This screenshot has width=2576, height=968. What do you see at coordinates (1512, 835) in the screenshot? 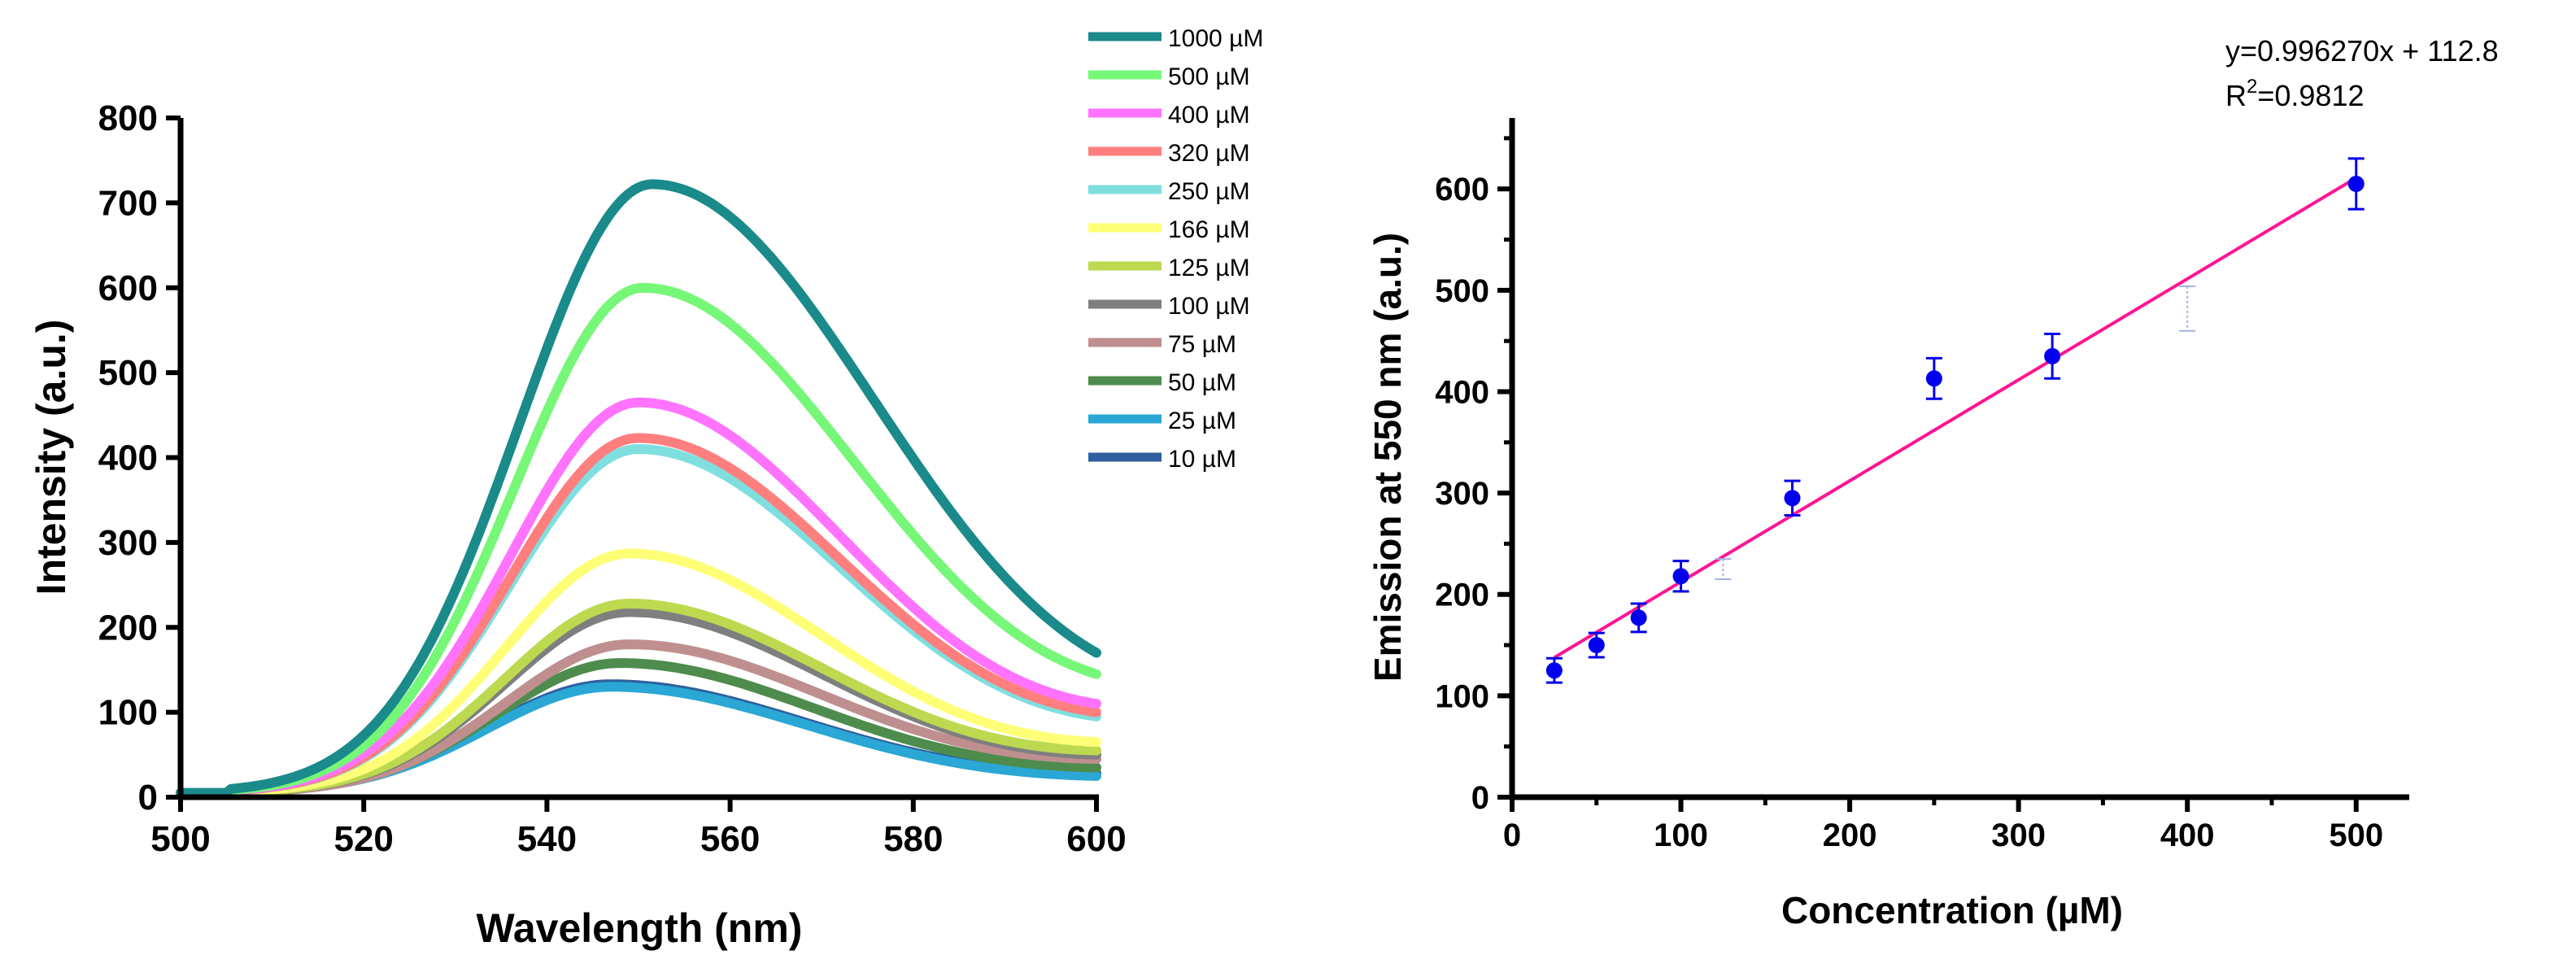
I see `calibration-x-tick-label: 0` at bounding box center [1512, 835].